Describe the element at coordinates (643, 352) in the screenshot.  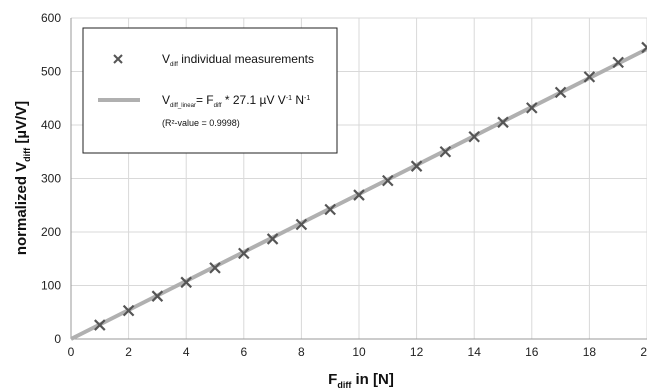
I see `x-tick-label: 20` at that location.